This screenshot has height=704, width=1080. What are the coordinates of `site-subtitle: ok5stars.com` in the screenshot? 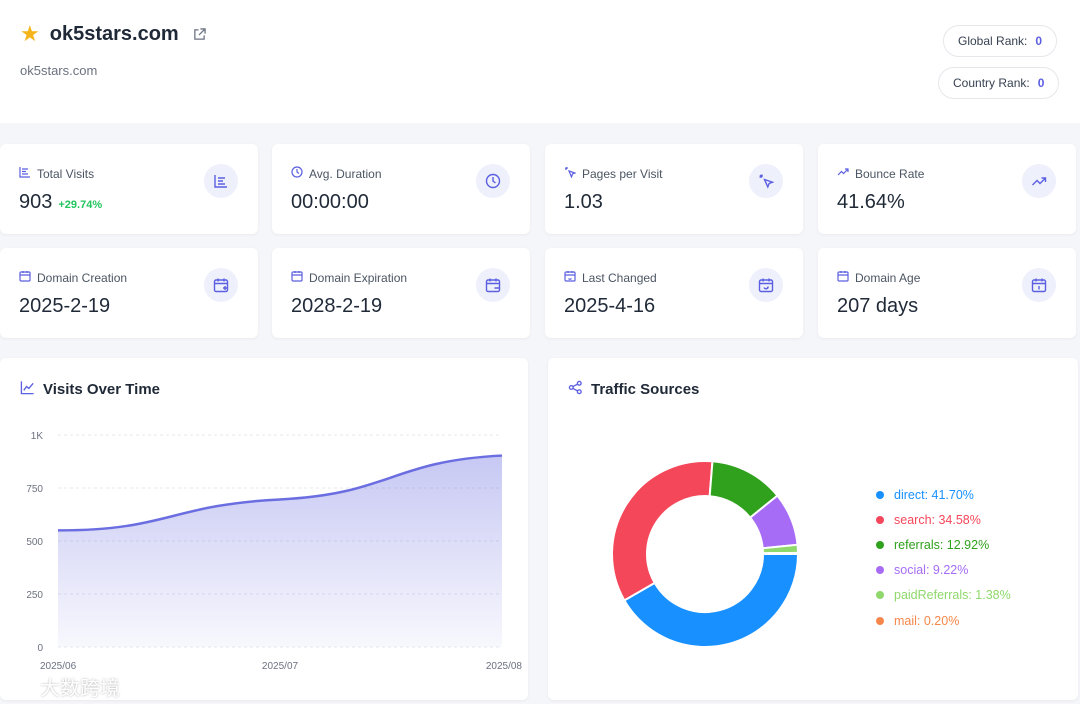 It's located at (59, 70).